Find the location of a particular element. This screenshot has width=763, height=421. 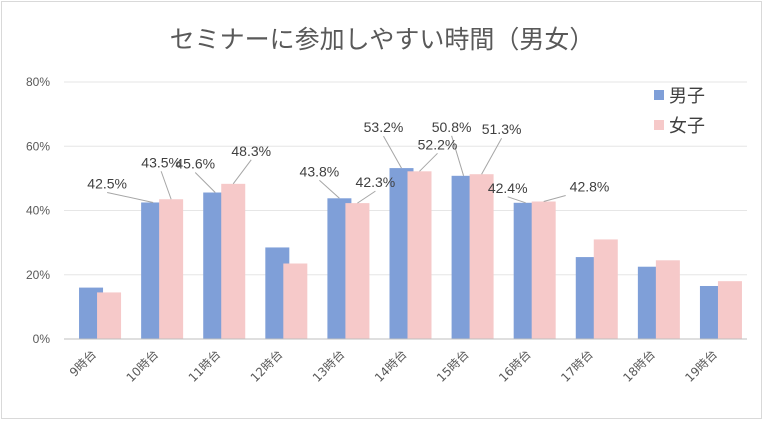

y-tick-label: 40% is located at coordinates (38, 211).